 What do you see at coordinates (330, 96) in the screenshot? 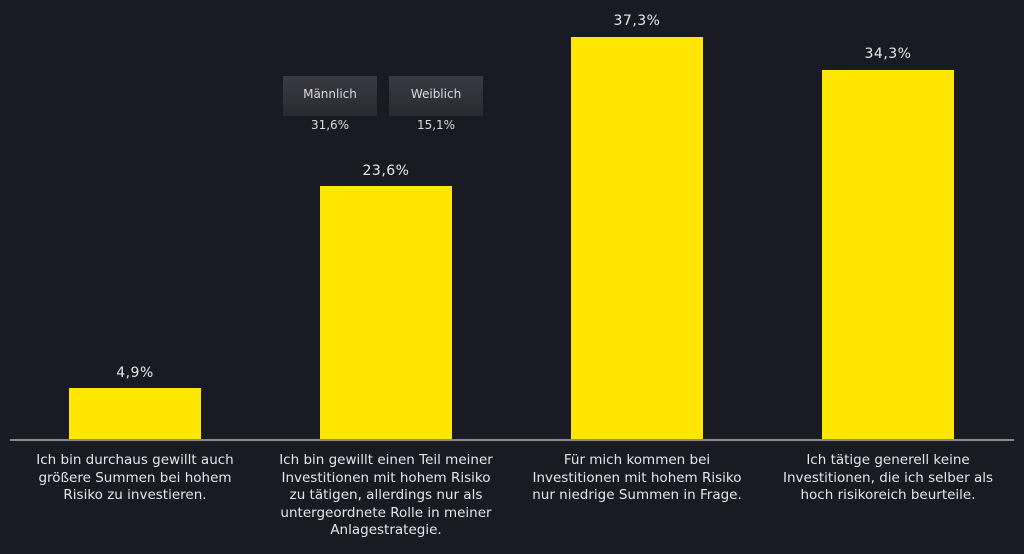
I see `legend-male-button: Männlich` at bounding box center [330, 96].